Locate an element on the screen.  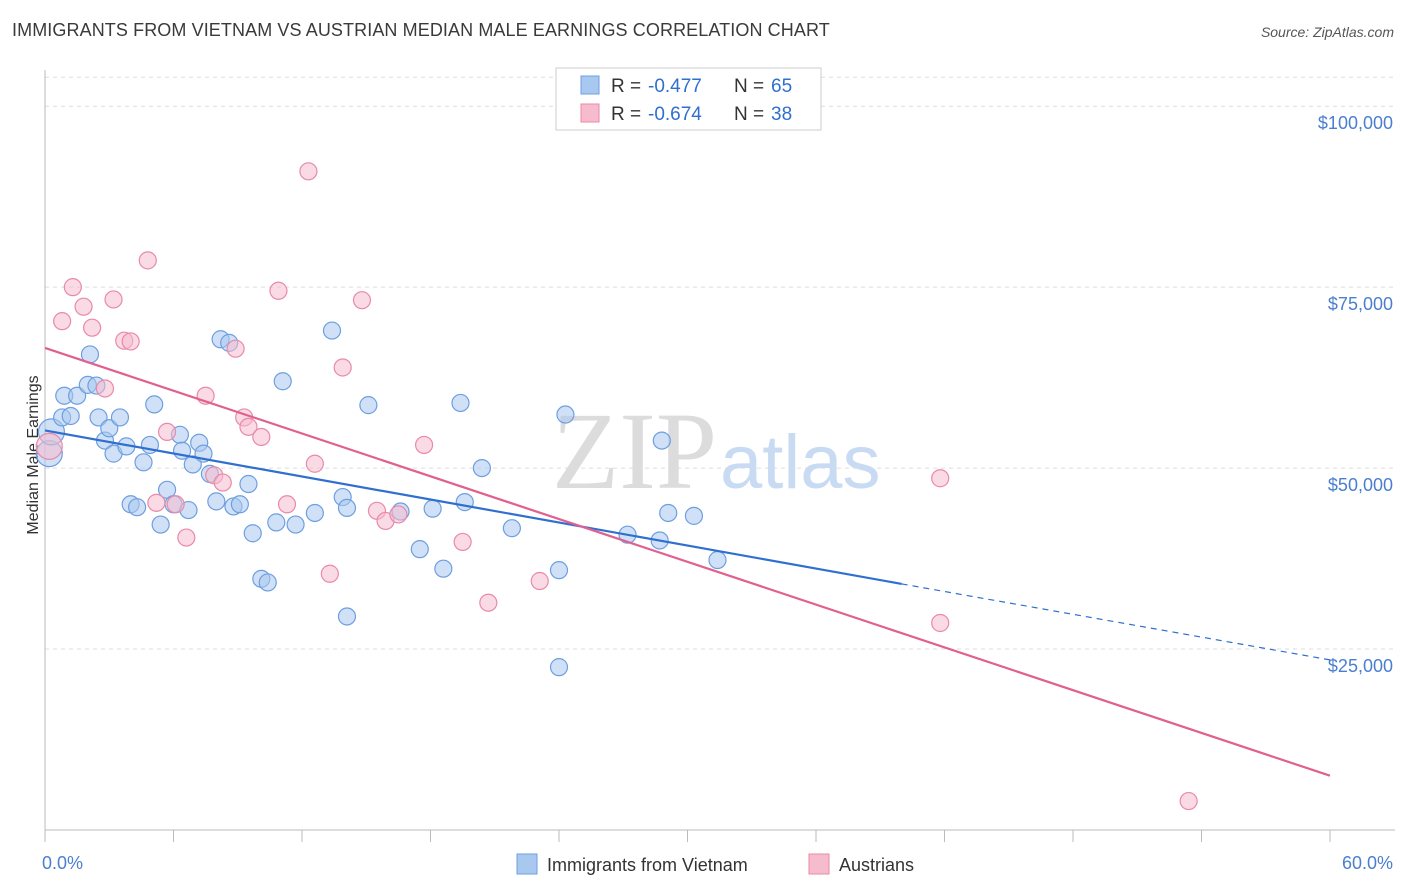
x-tick-label-0: 0.0% is located at coordinates (62, 863).